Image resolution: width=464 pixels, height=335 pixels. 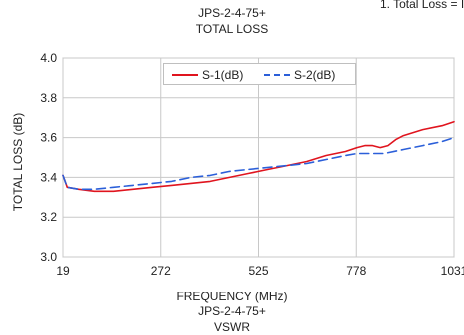 What do you see at coordinates (356, 271) in the screenshot?
I see `x-tick-label: 778` at bounding box center [356, 271].